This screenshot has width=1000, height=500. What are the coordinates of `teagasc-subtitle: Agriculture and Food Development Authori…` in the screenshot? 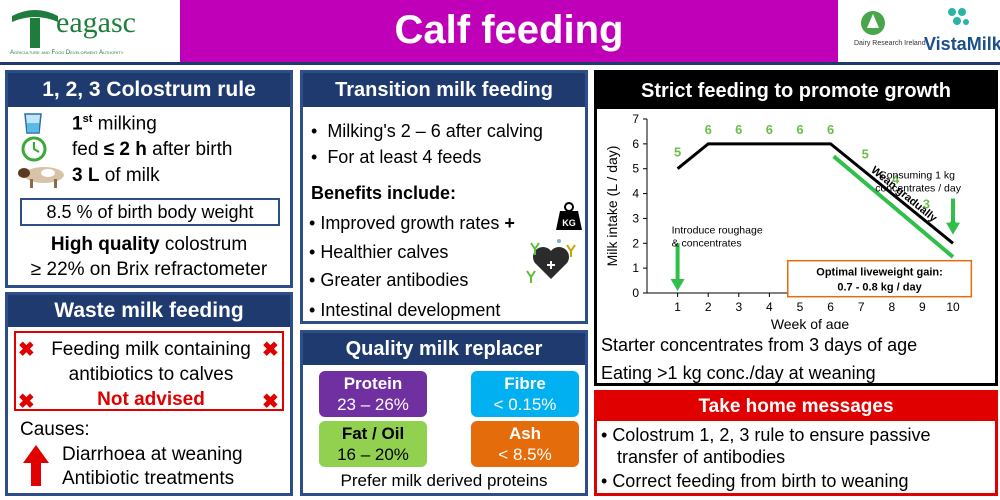 It's located at (67, 53).